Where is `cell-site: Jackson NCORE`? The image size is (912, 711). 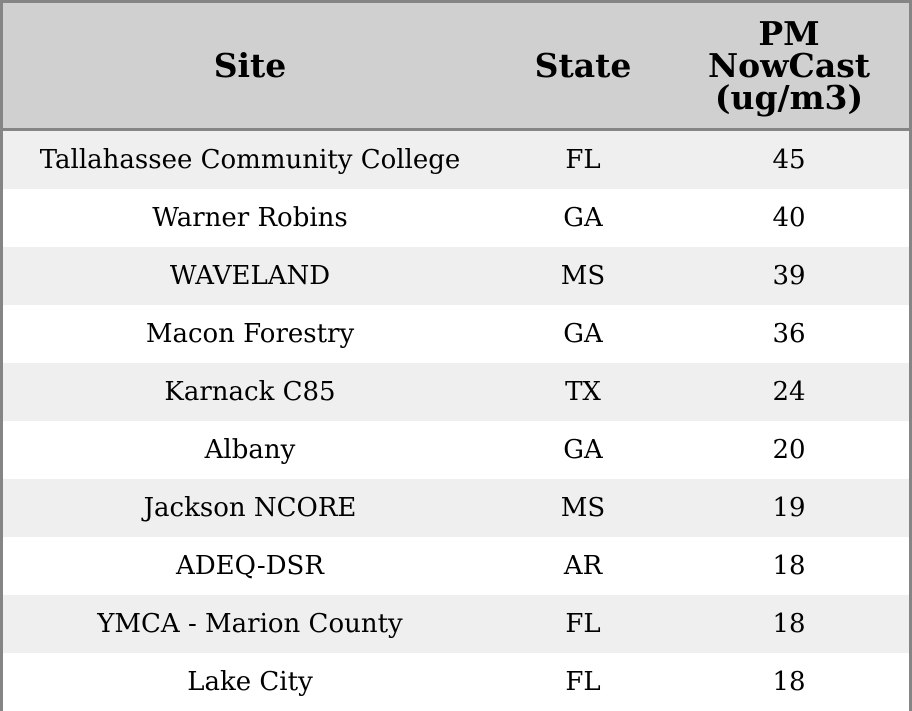
cell-site: Jackson NCORE is located at coordinates (250, 508).